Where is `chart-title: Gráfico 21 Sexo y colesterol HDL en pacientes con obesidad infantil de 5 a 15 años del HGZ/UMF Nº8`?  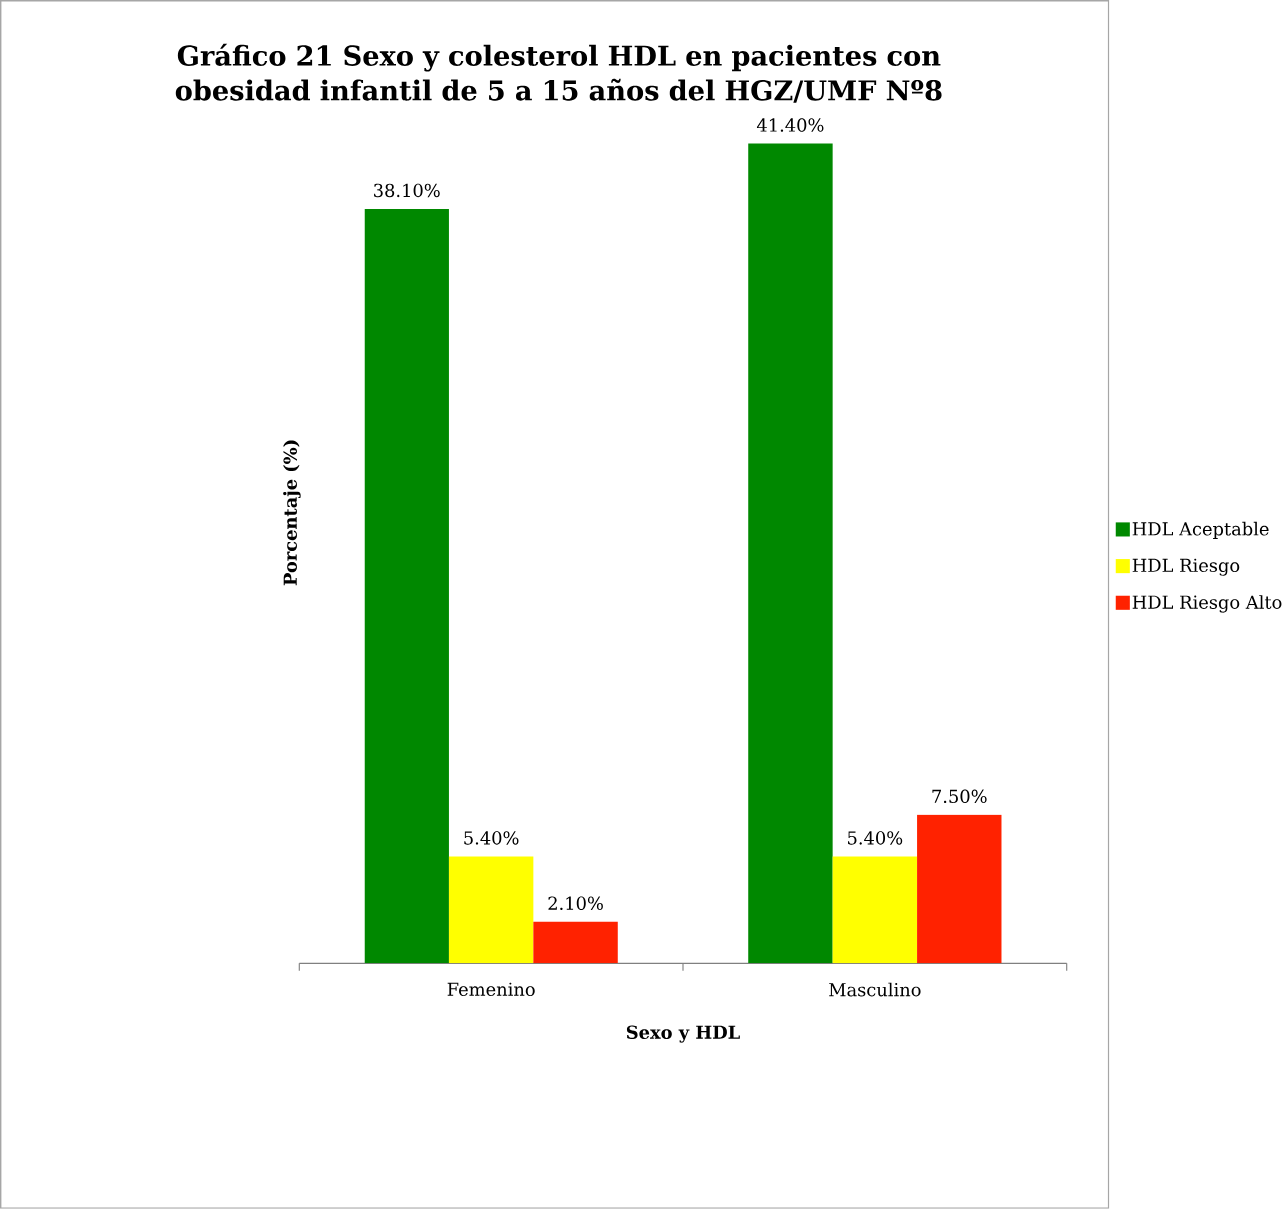
chart-title: Gráfico 21 Sexo y colesterol HDL en pacientes con obesidad infantil de 5 a 15 años del HGZ/UMF Nº8 is located at coordinates (558, 73).